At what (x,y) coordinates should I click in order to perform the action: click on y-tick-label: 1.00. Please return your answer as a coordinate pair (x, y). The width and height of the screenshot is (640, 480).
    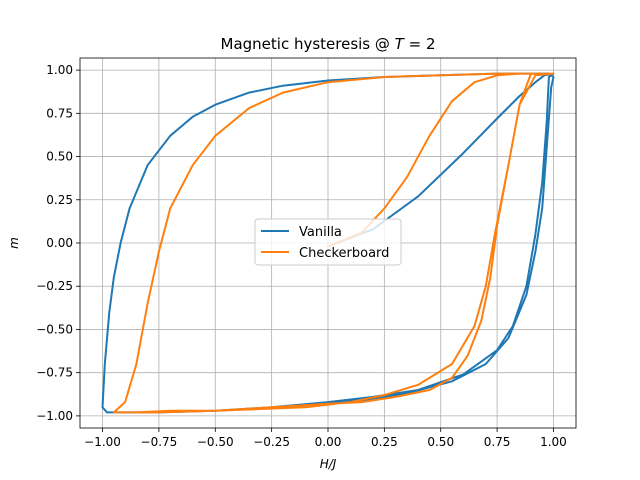
    Looking at the image, I should click on (59, 70).